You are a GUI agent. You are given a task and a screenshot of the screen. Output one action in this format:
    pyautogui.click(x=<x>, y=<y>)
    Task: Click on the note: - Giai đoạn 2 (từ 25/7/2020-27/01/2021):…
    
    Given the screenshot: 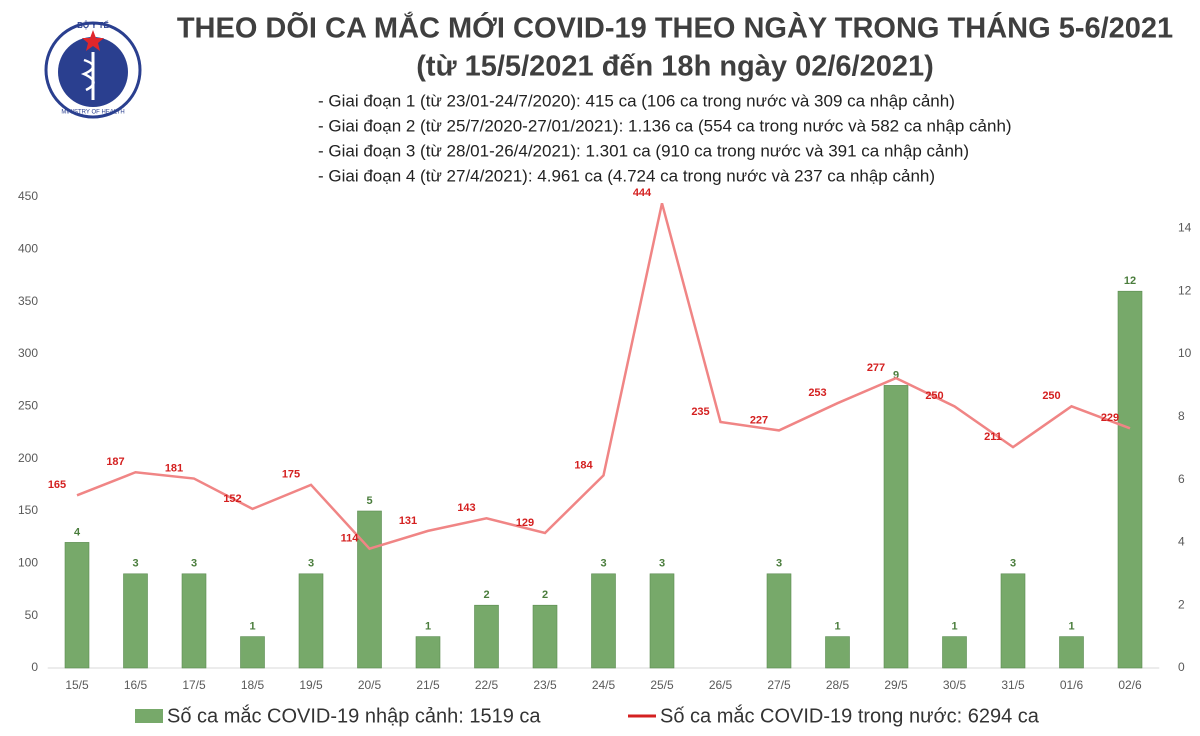 What is the action you would take?
    pyautogui.click(x=665, y=125)
    